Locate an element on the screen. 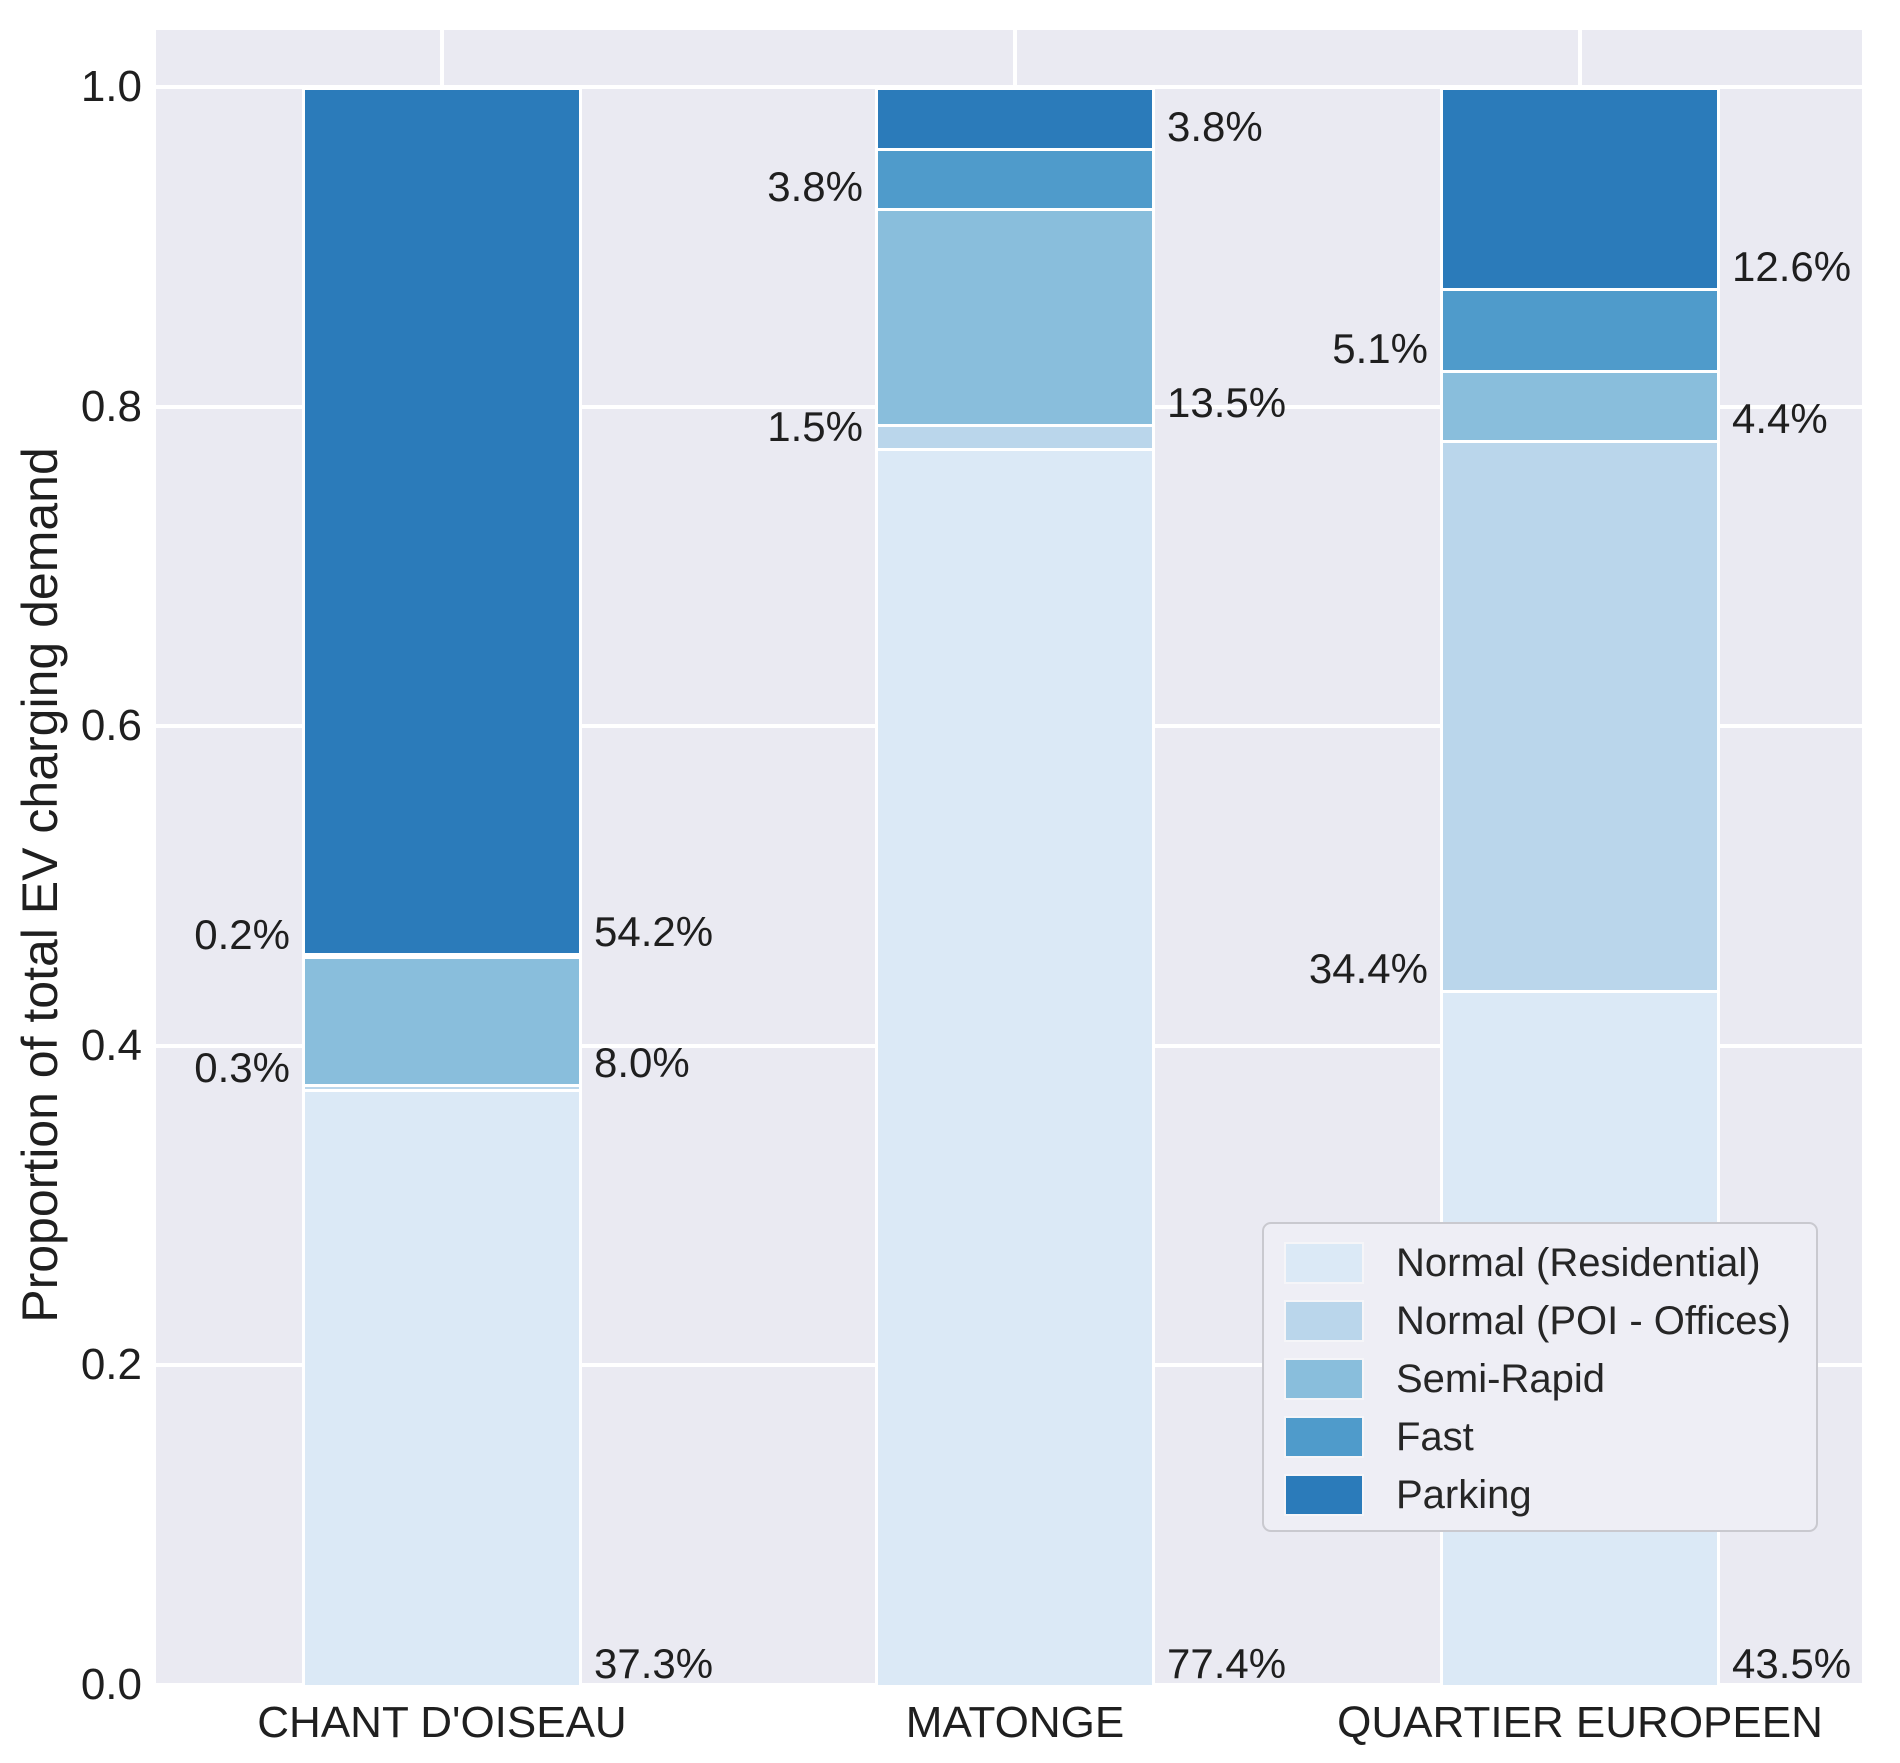 The height and width of the screenshot is (1763, 1900). segment-value-label: 0.3% is located at coordinates (242, 1067).